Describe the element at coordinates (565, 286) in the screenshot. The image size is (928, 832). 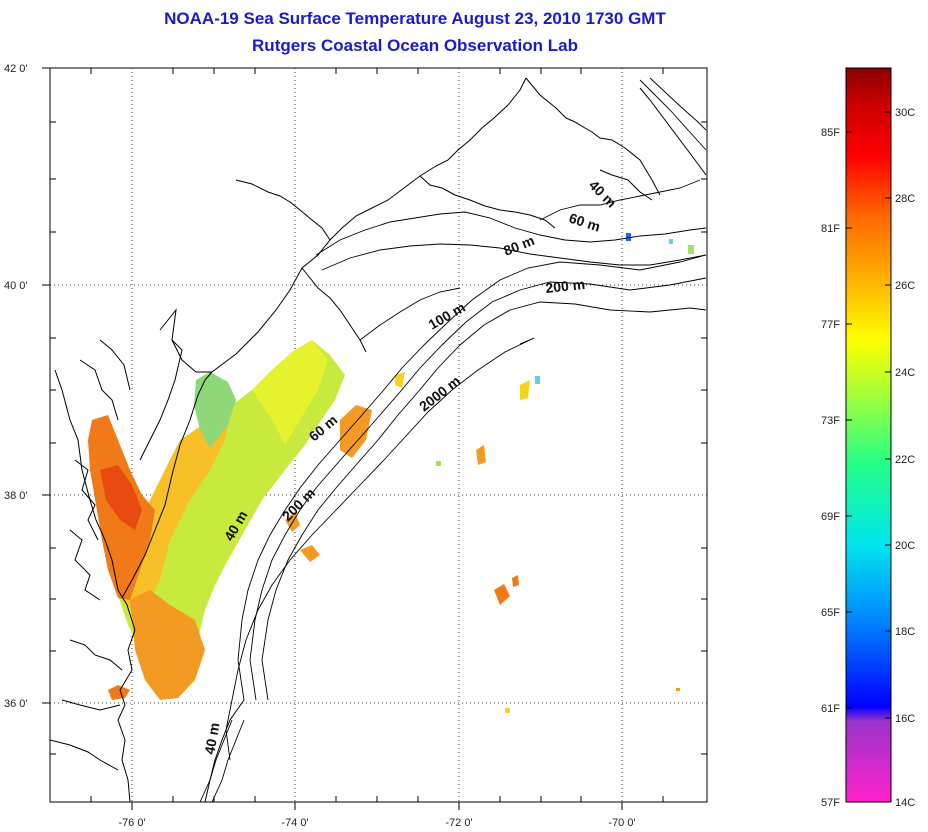
I see `isobath-label: 200 m` at that location.